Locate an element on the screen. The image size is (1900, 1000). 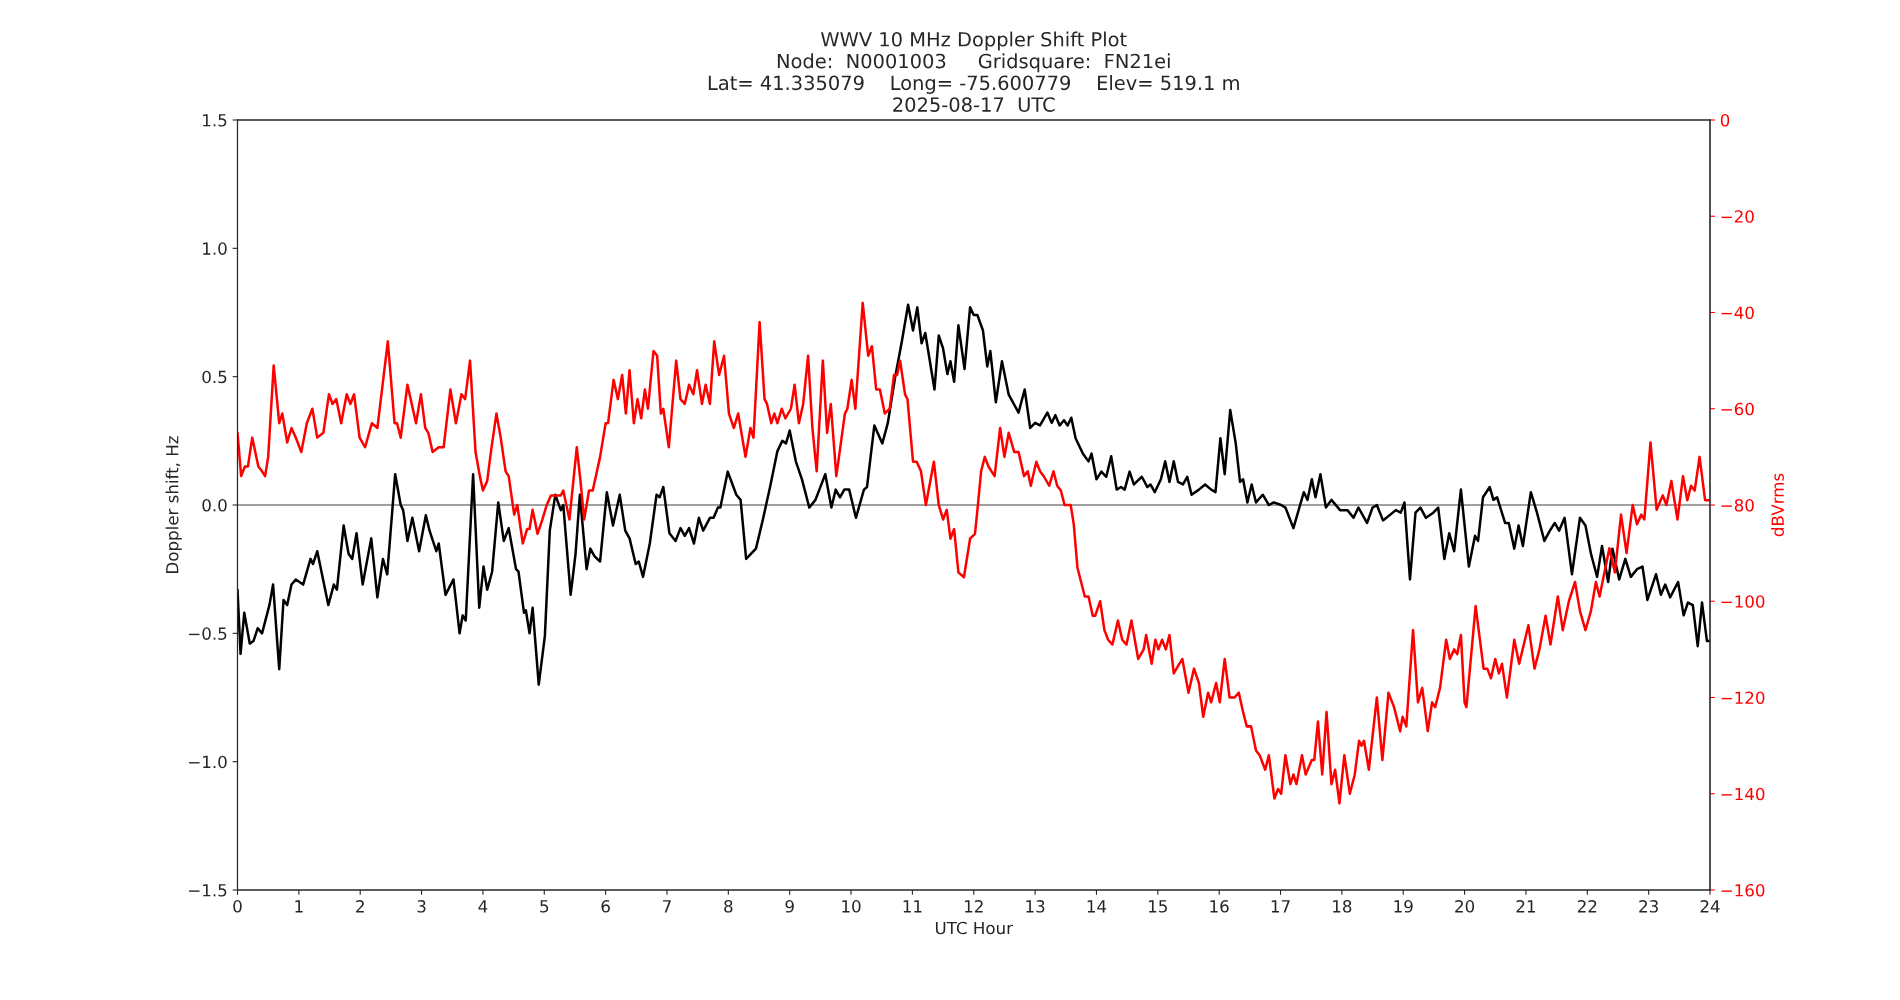
x-tick-label: 19 is located at coordinates (1403, 906).